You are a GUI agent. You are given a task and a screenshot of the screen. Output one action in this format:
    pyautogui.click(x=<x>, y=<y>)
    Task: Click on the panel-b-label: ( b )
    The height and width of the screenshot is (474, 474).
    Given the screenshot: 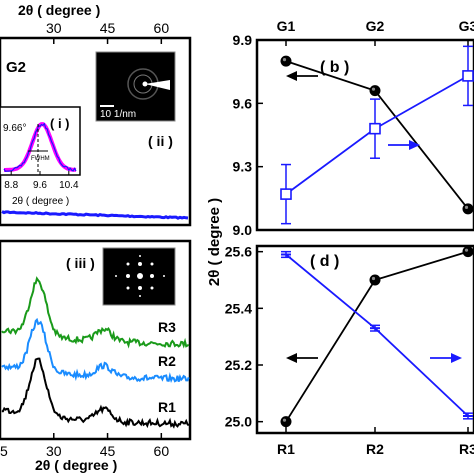 What is the action you would take?
    pyautogui.click(x=334, y=67)
    